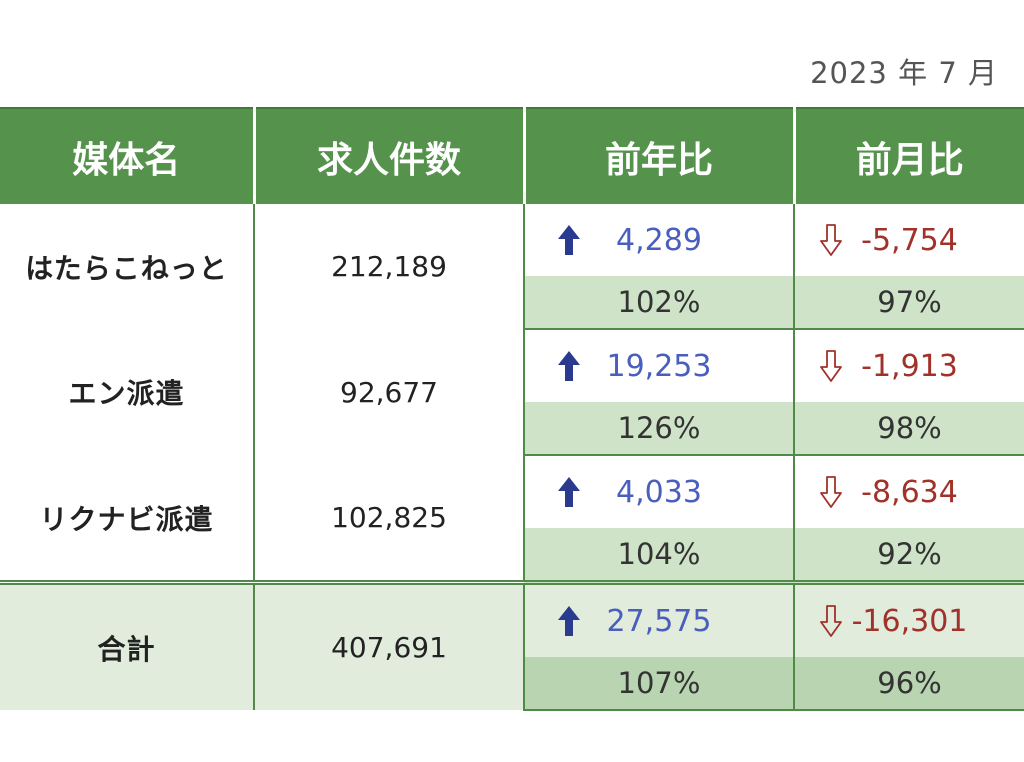 Image resolution: width=1024 pixels, height=762 pixels. I want to click on media-name: はたらこねっと, so click(127, 266).